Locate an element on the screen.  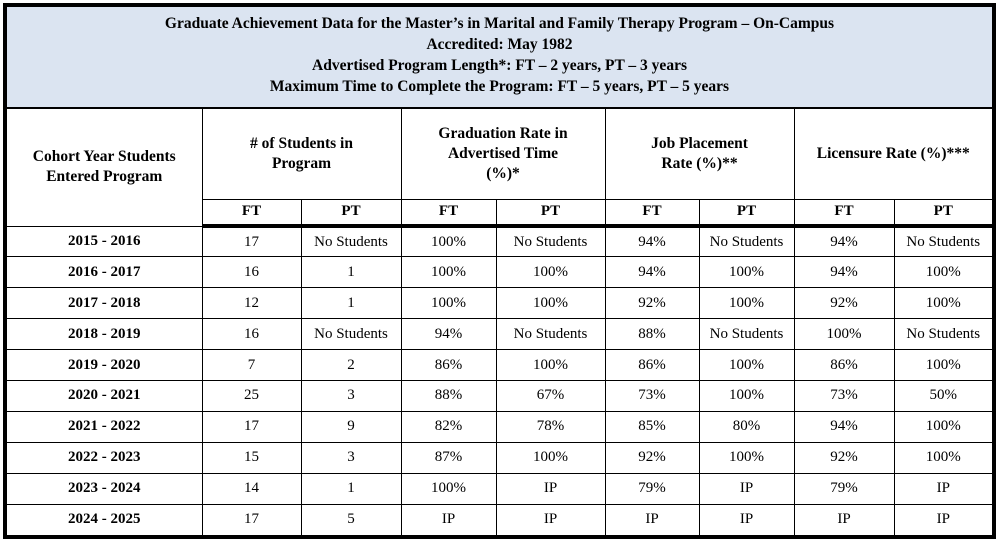
data-cell: 16 is located at coordinates (251, 334).